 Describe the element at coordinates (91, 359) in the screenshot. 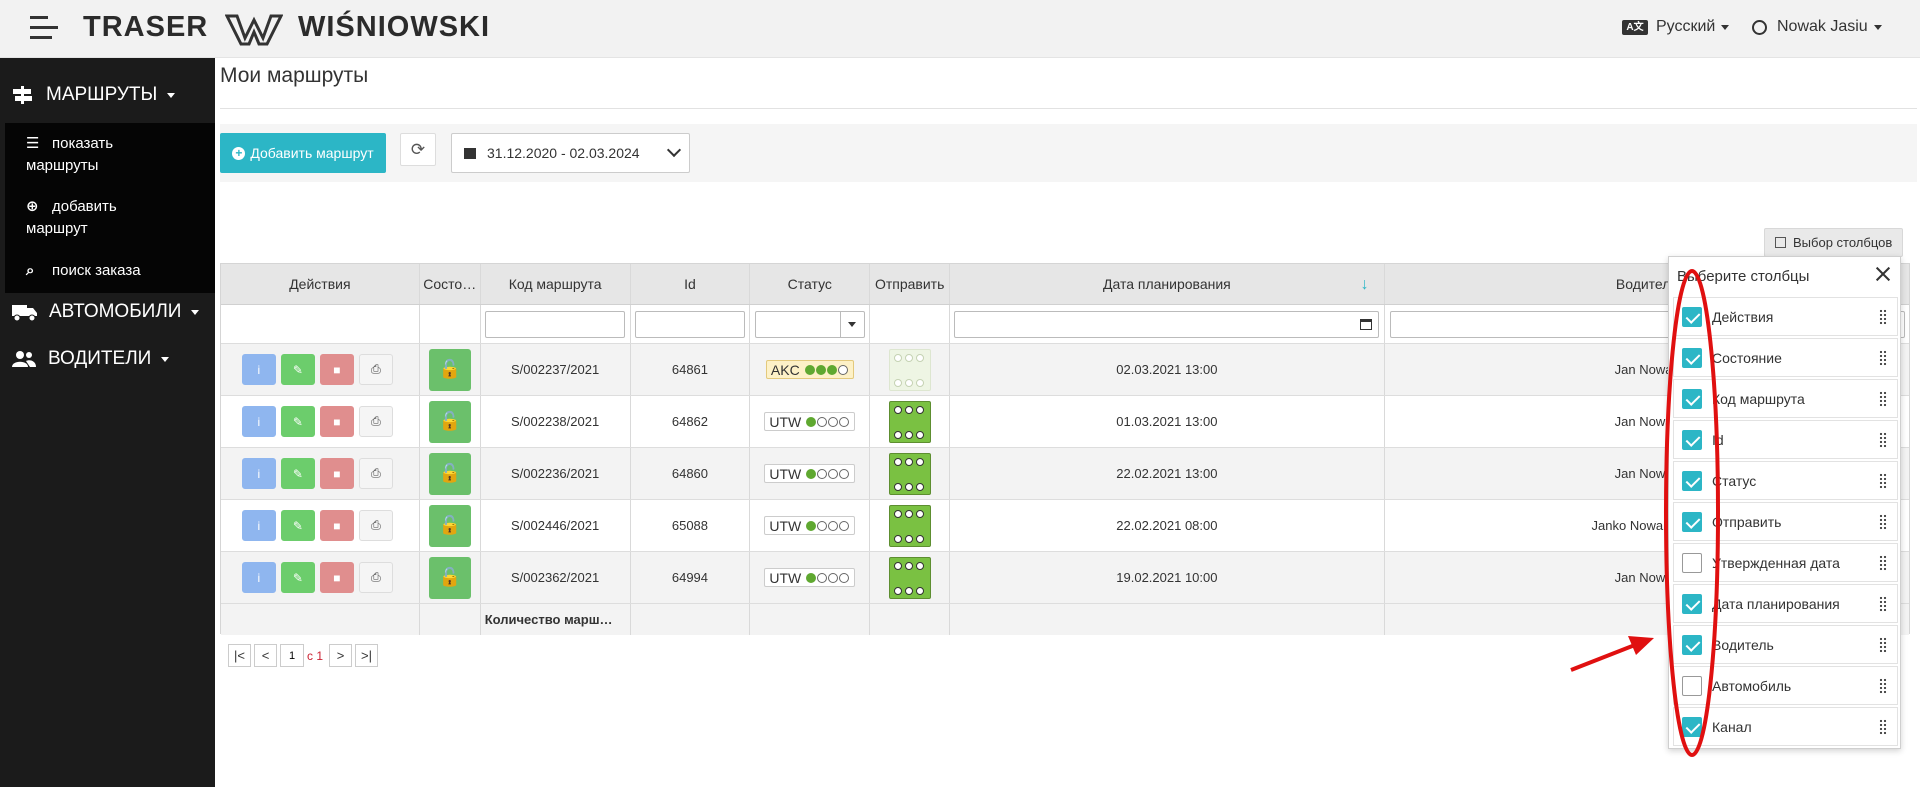

I see `sidebar-item-drivers: ВОДИТЕЛИ` at that location.